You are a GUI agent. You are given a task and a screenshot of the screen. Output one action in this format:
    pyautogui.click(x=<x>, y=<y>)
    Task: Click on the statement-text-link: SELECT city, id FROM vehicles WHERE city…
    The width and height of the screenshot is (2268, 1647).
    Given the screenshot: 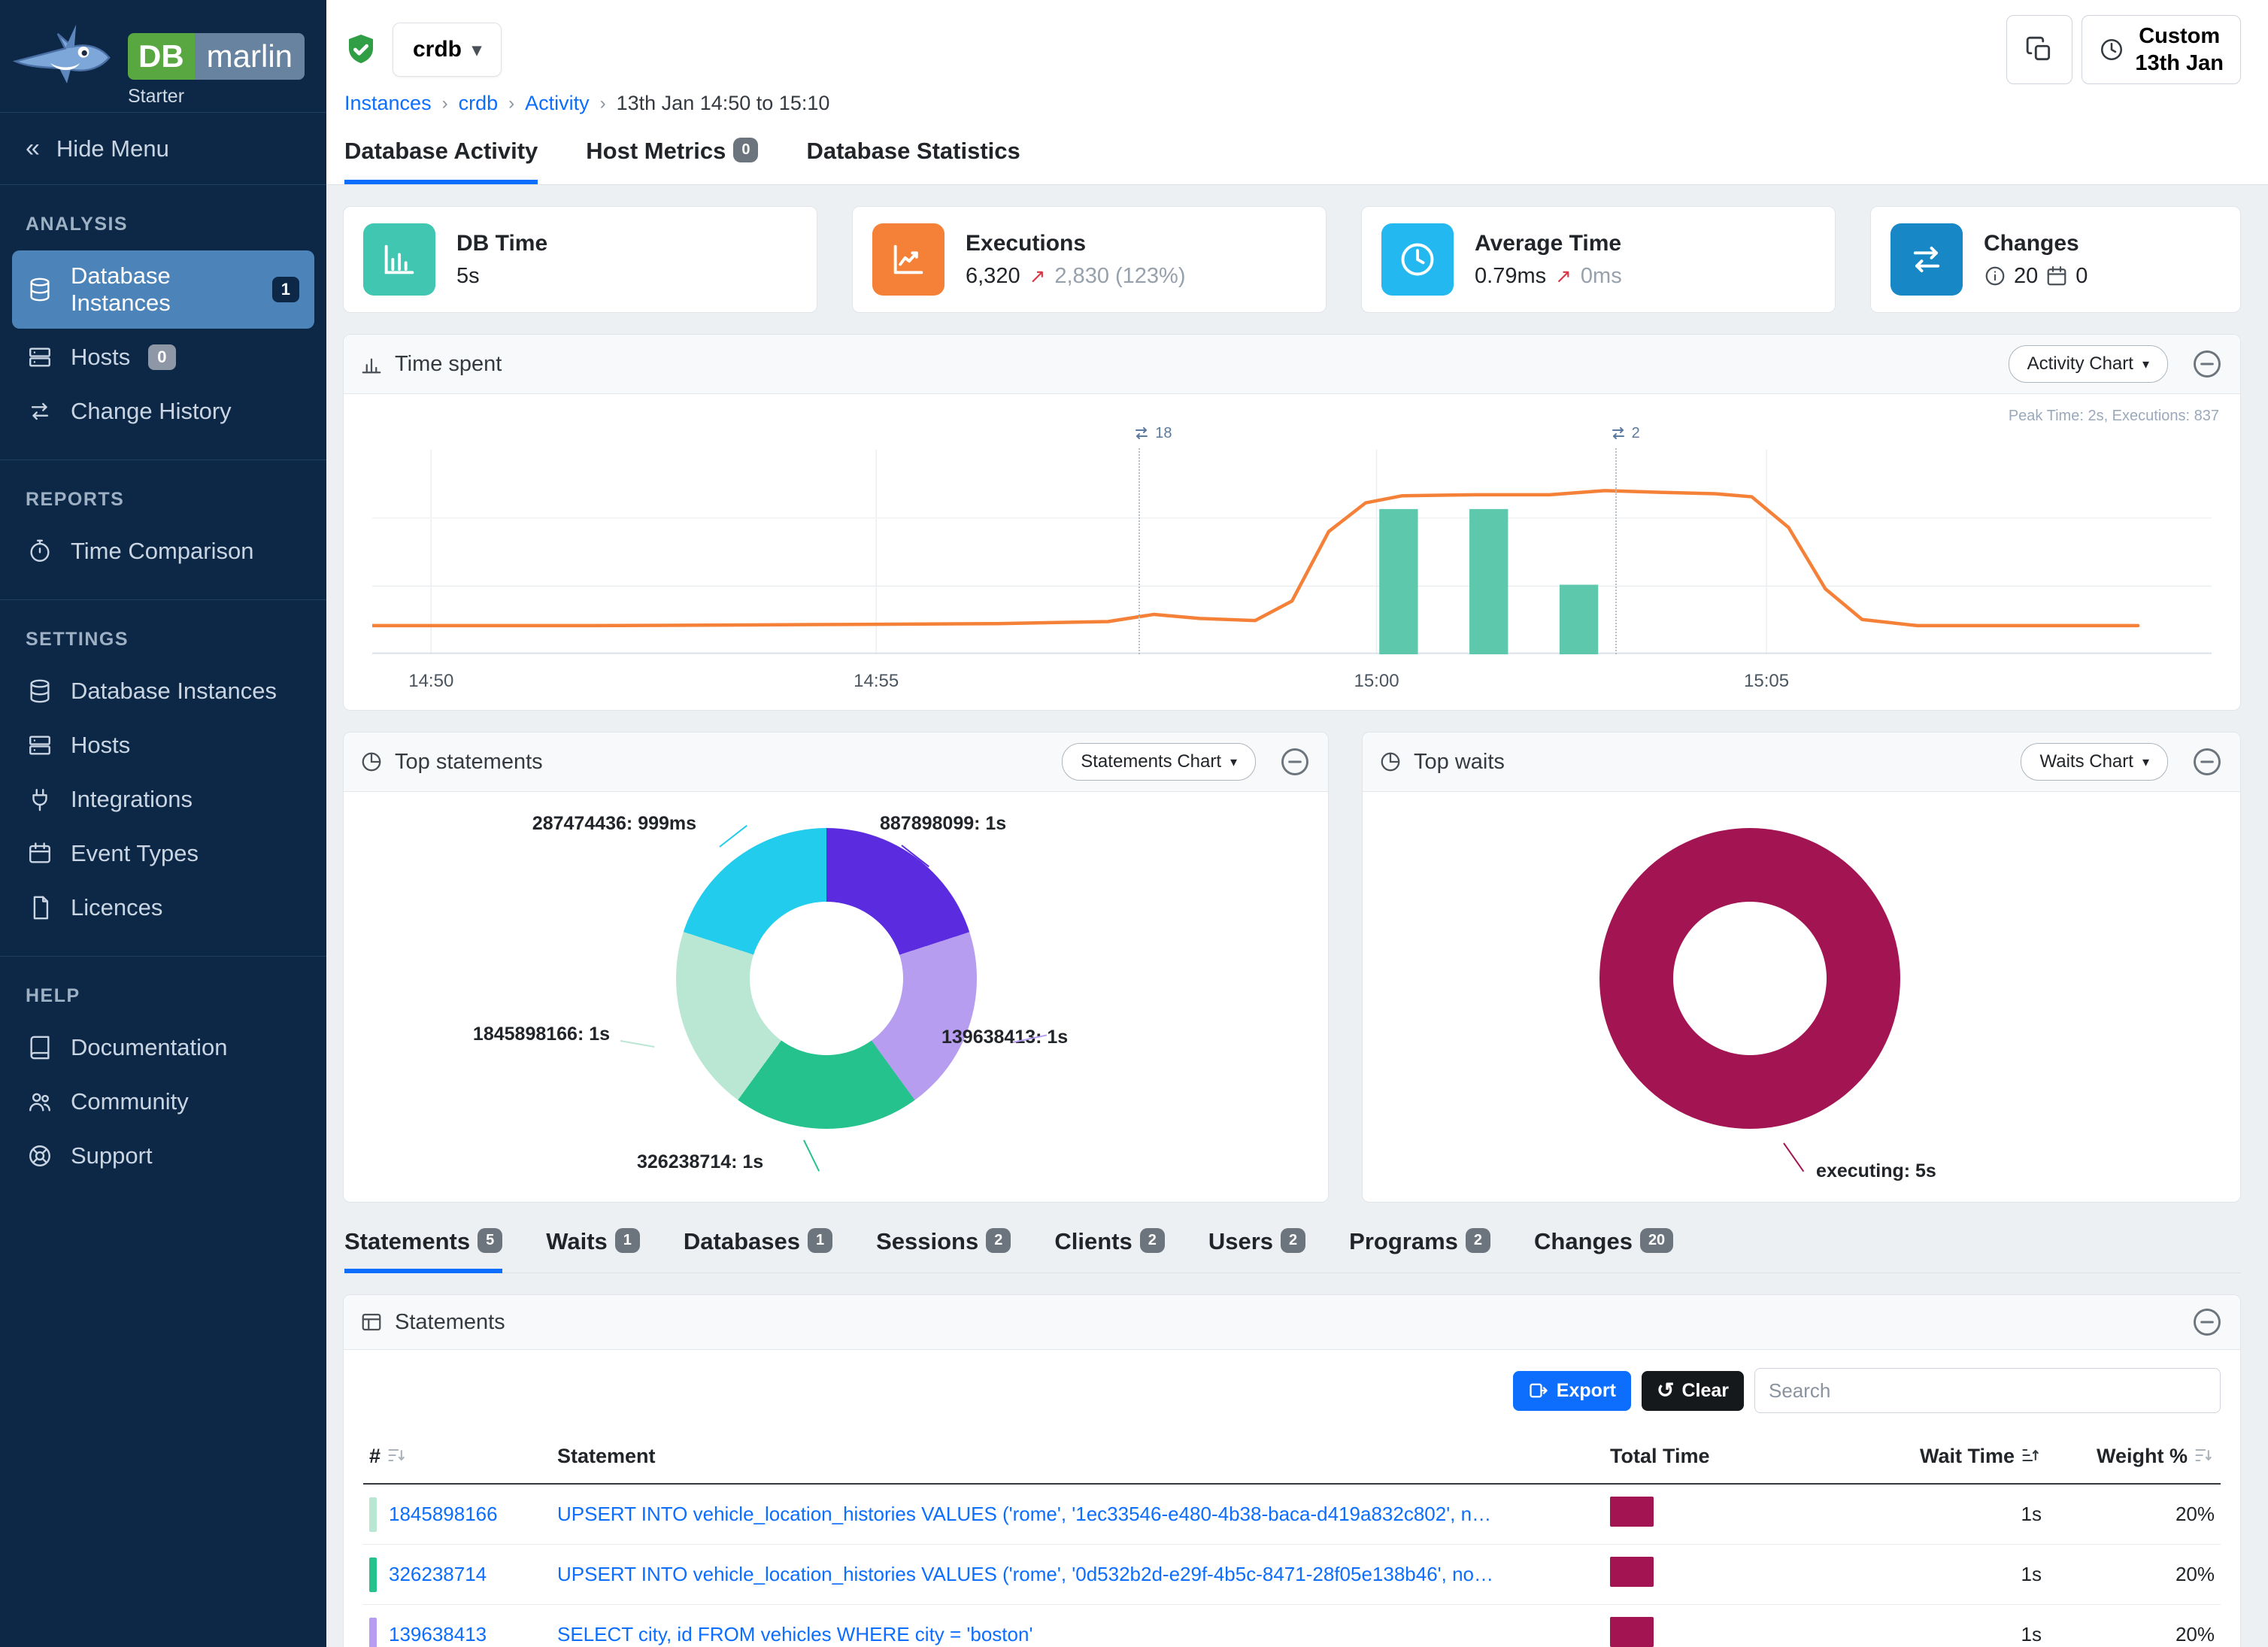 What is the action you would take?
    pyautogui.click(x=795, y=1634)
    